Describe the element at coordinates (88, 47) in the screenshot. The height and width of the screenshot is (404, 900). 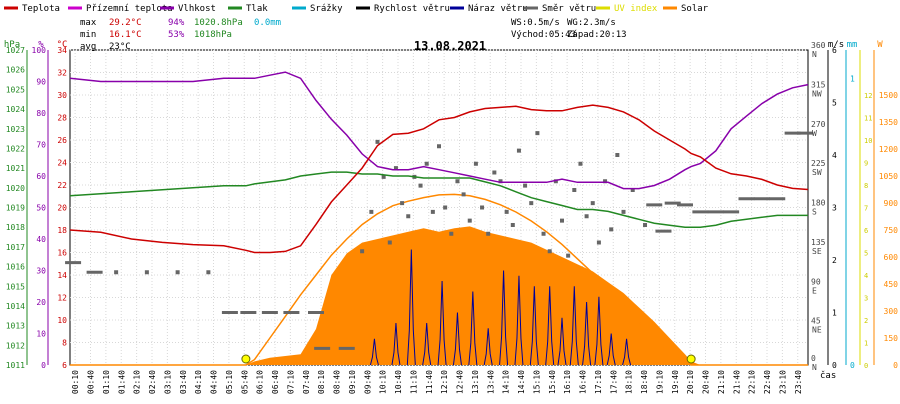
I see `stat-avg-label: avg` at that location.